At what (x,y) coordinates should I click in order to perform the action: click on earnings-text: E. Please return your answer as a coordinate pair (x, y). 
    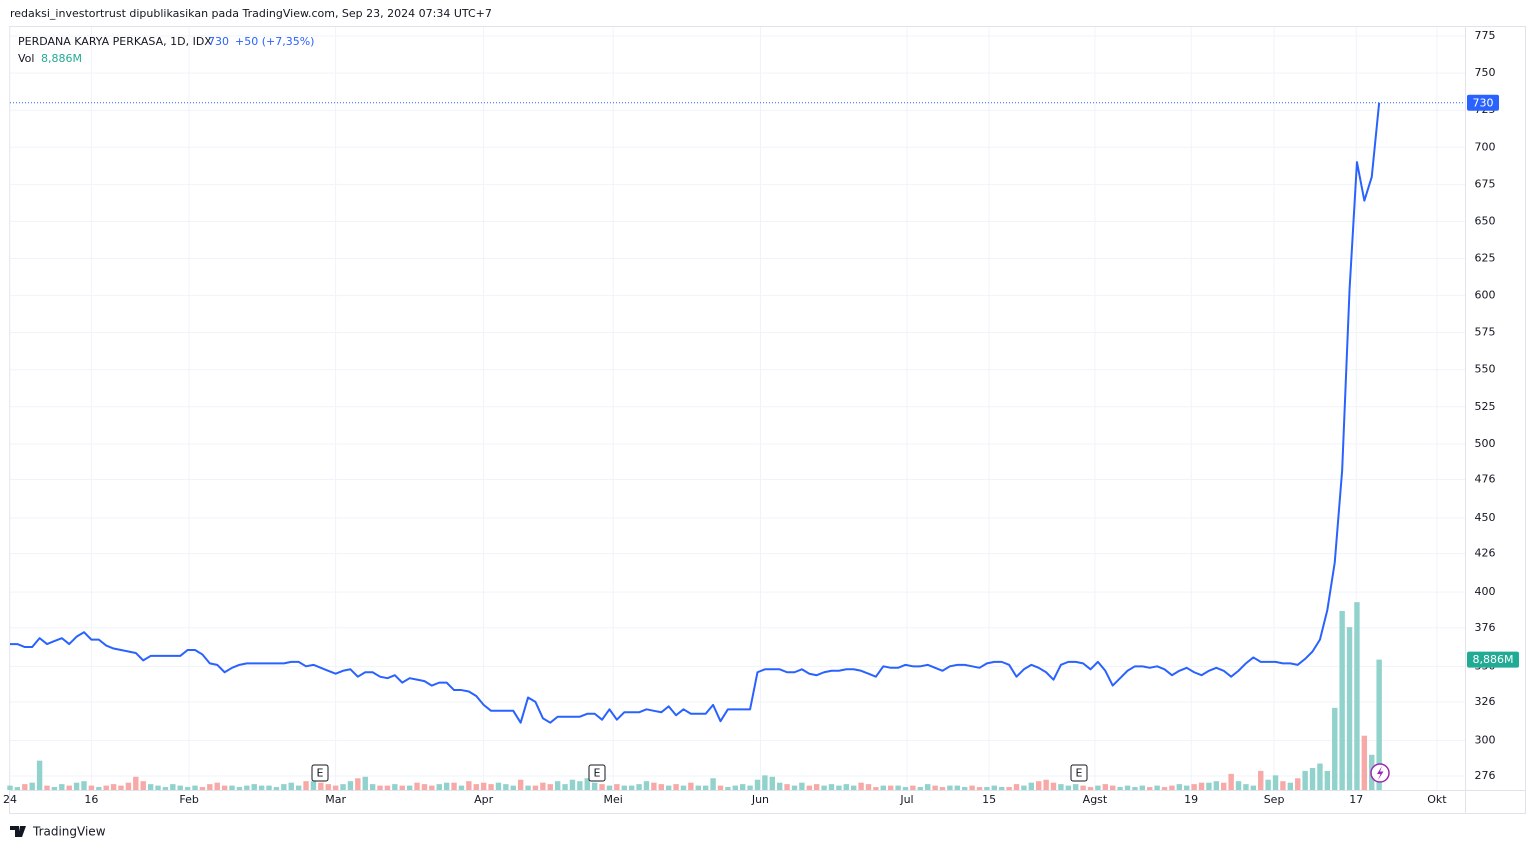
    Looking at the image, I should click on (597, 773).